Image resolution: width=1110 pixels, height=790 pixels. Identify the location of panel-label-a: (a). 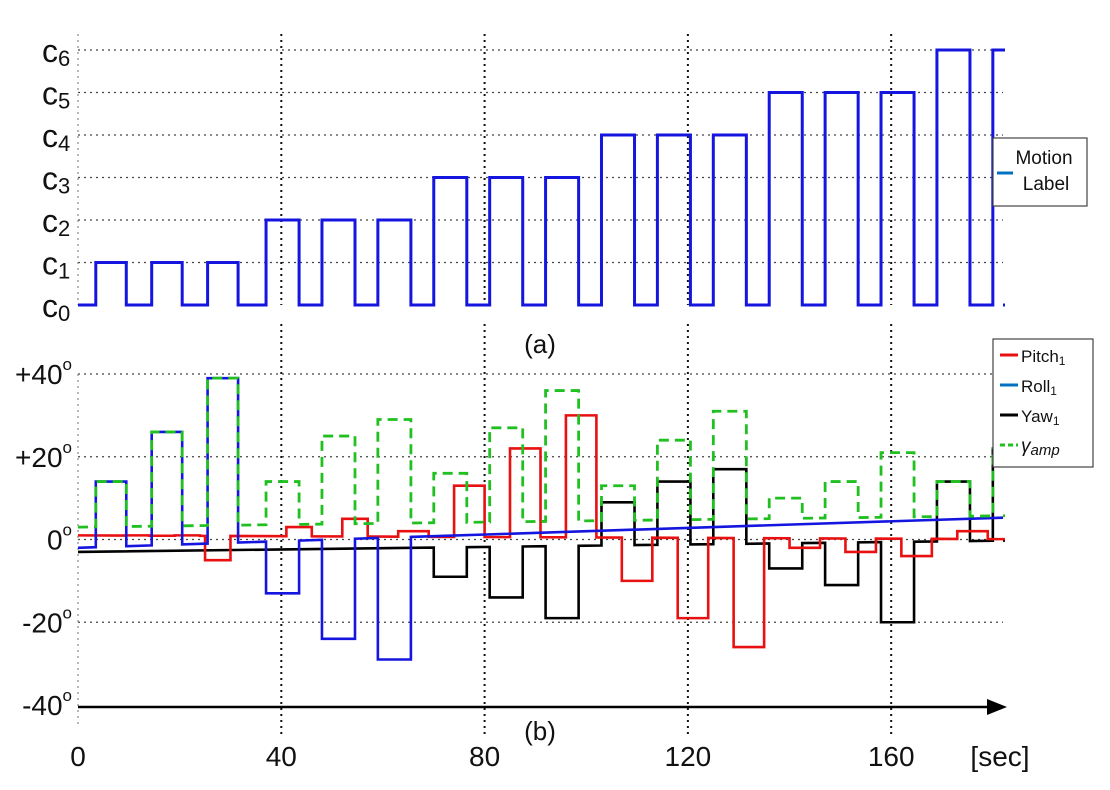
(540, 344).